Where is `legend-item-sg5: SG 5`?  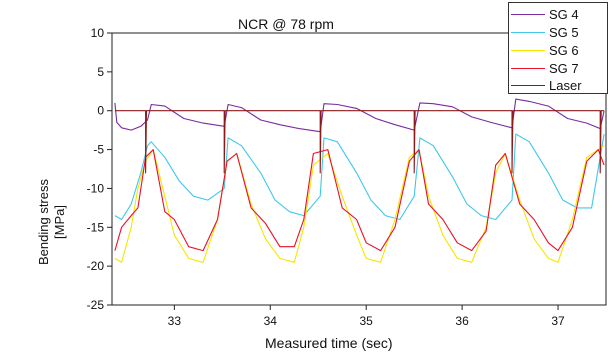
legend-item-sg5: SG 5 is located at coordinates (545, 32).